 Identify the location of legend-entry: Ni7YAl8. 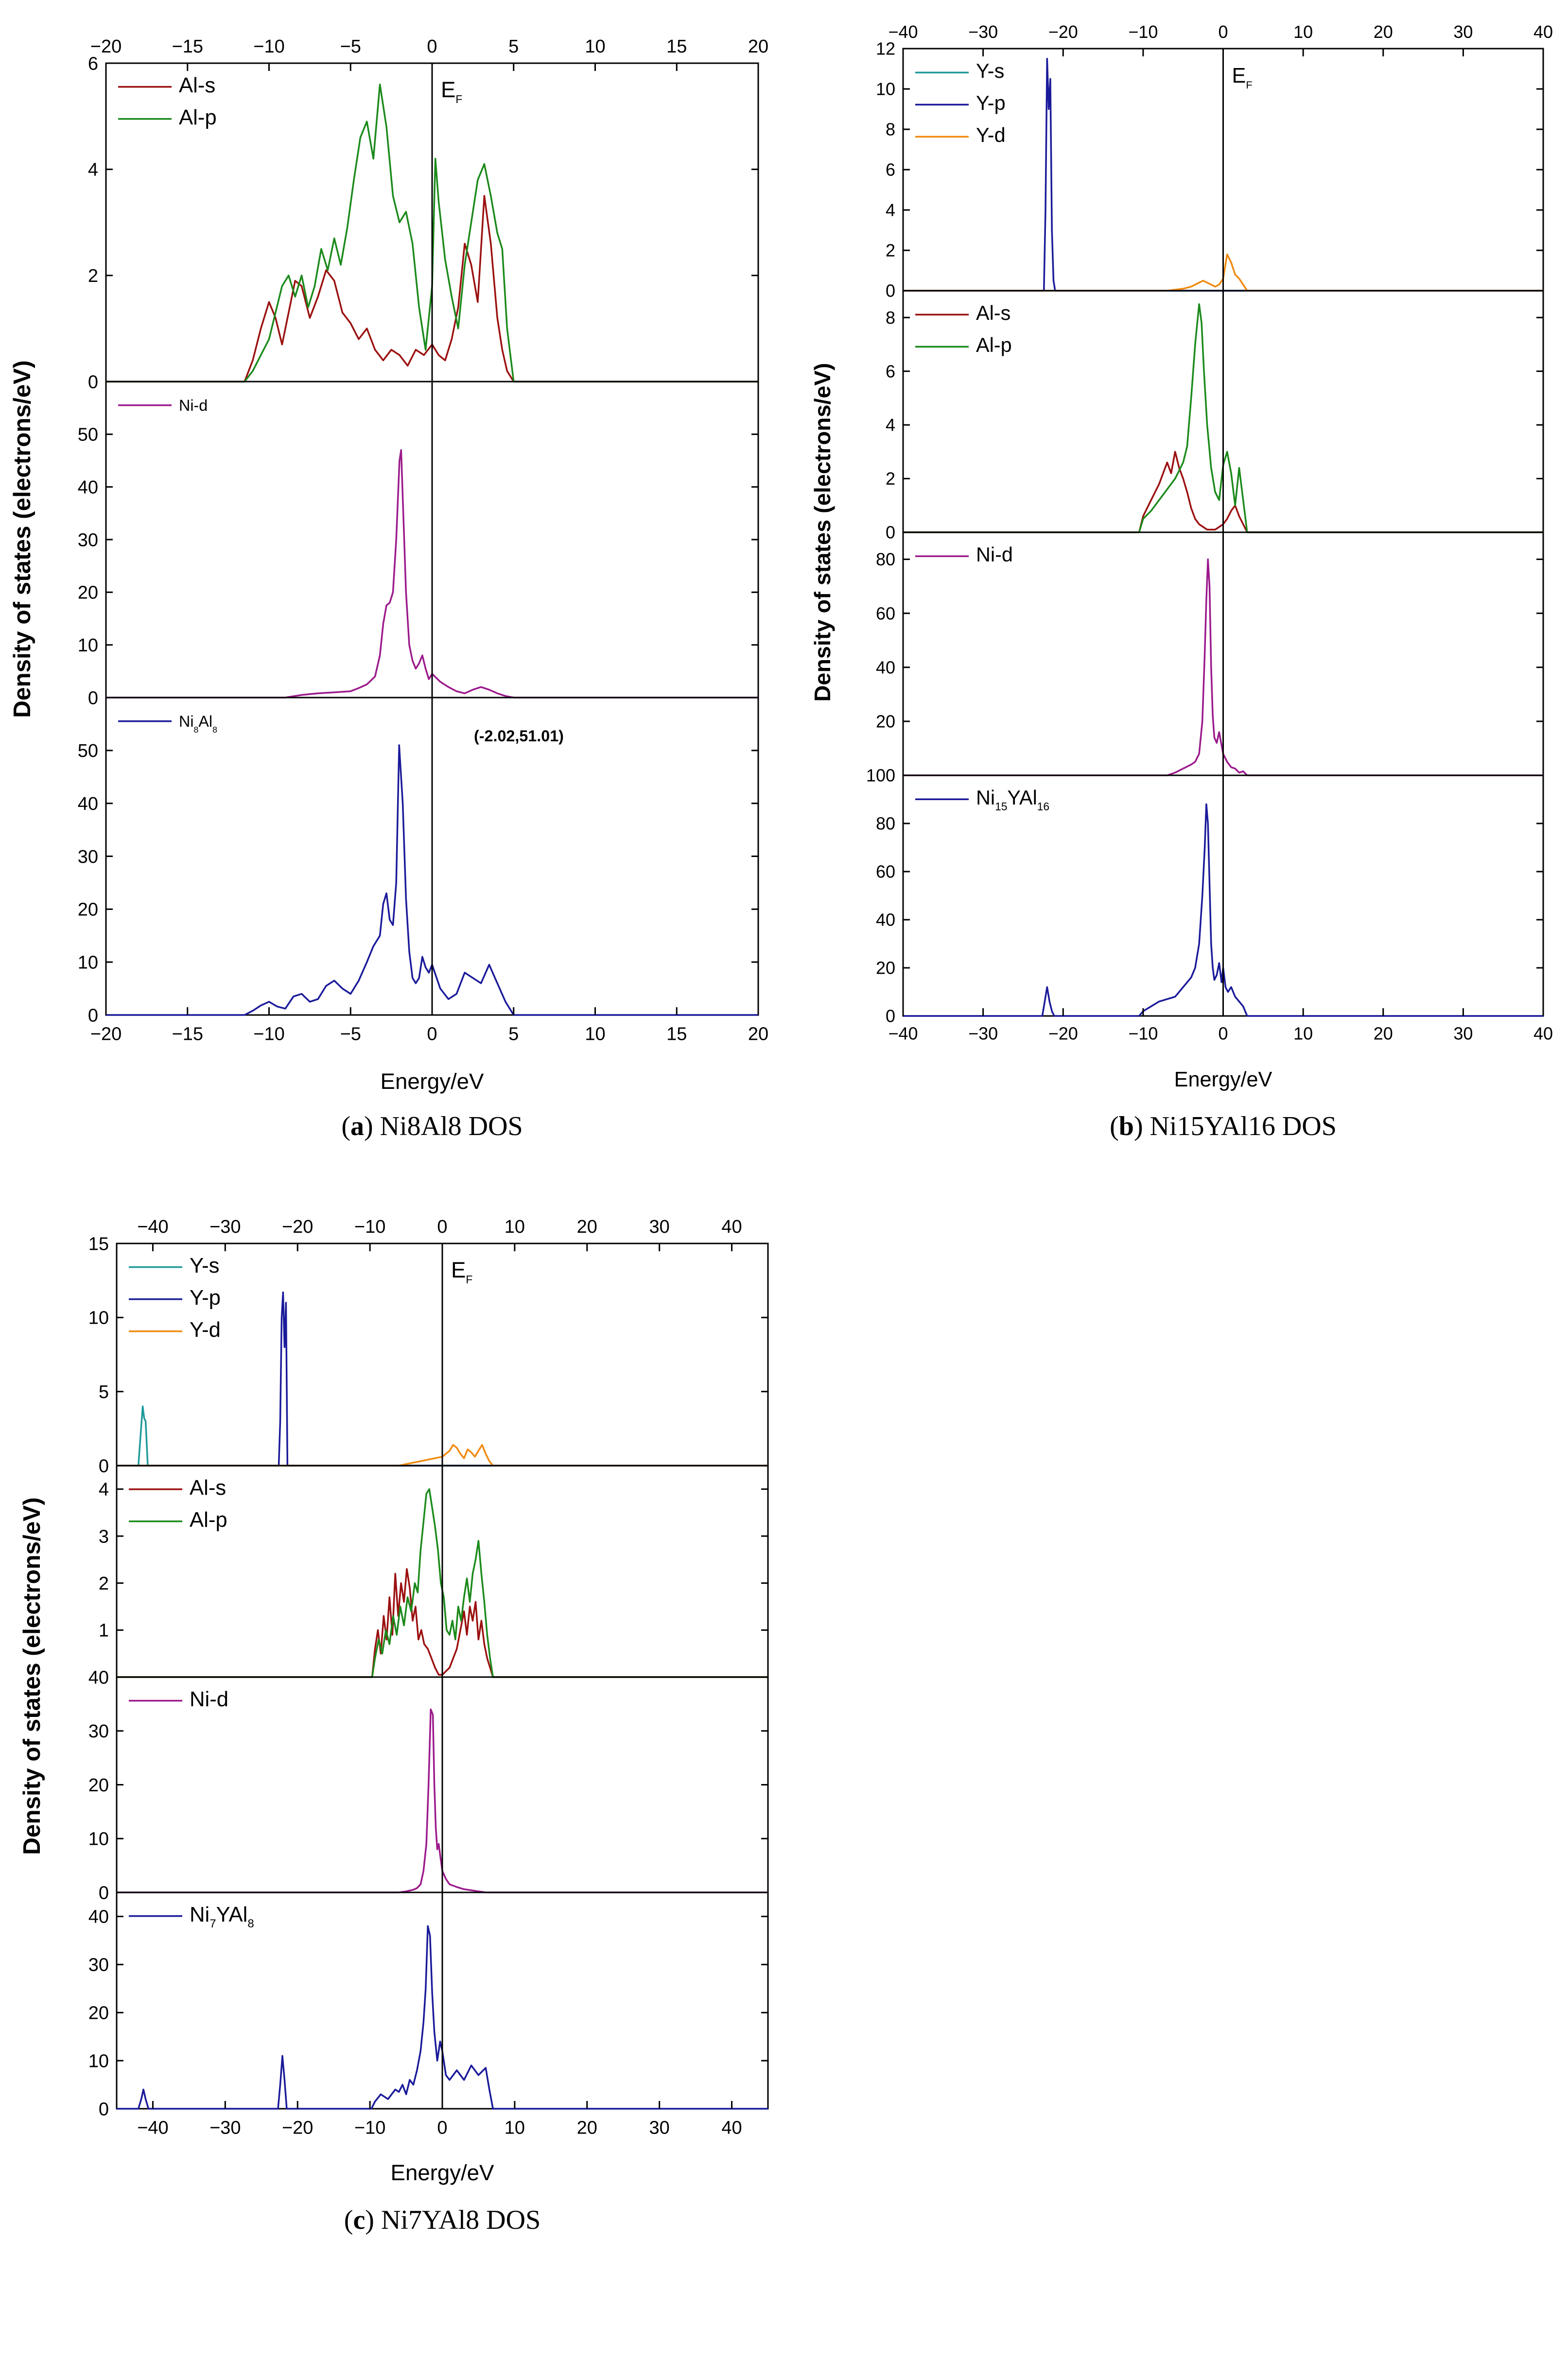
(191, 1916).